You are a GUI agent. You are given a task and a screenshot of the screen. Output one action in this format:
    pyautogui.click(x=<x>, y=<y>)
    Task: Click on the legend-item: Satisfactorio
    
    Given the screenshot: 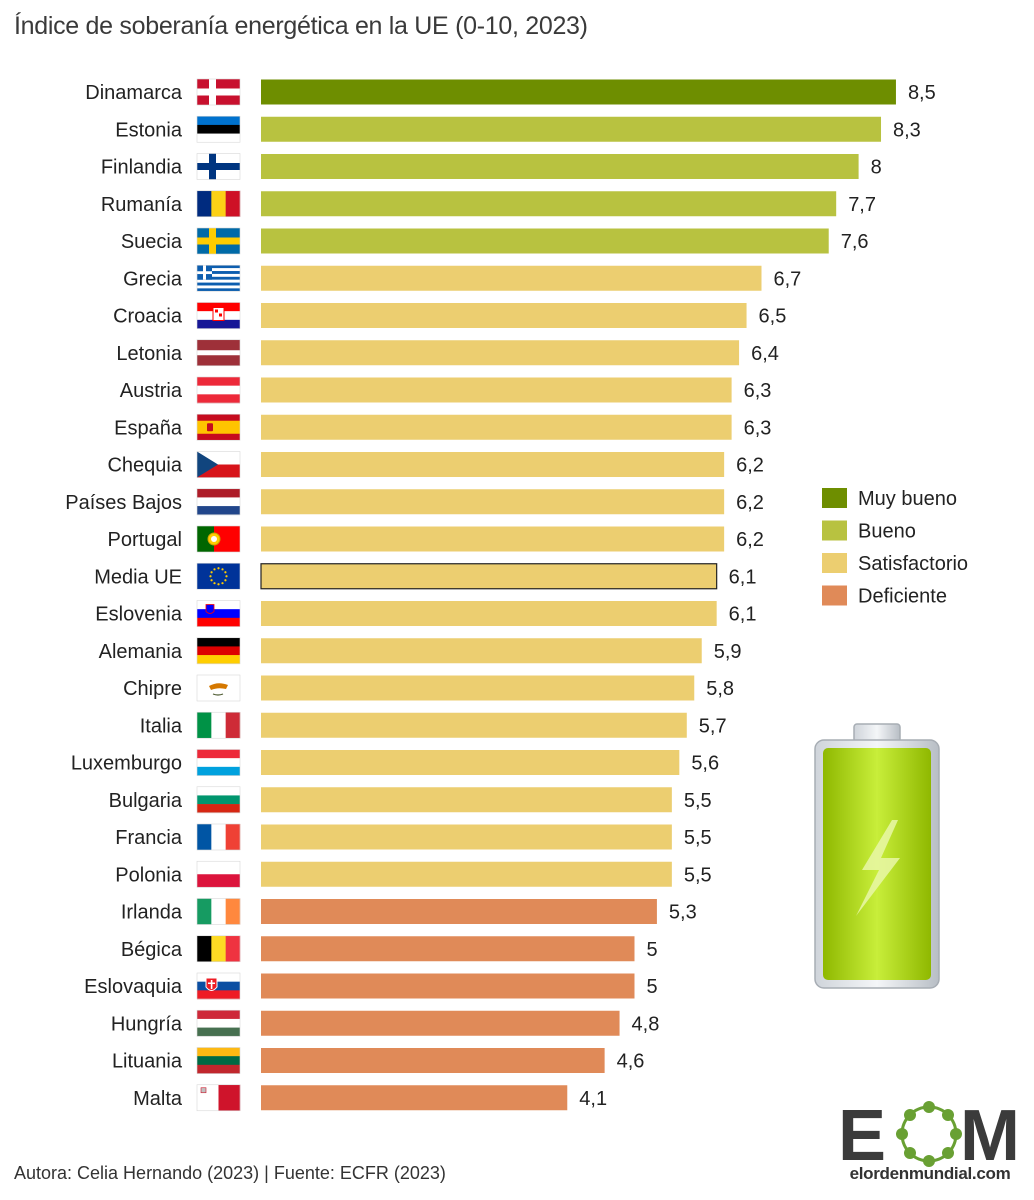 What is the action you would take?
    pyautogui.click(x=895, y=564)
    